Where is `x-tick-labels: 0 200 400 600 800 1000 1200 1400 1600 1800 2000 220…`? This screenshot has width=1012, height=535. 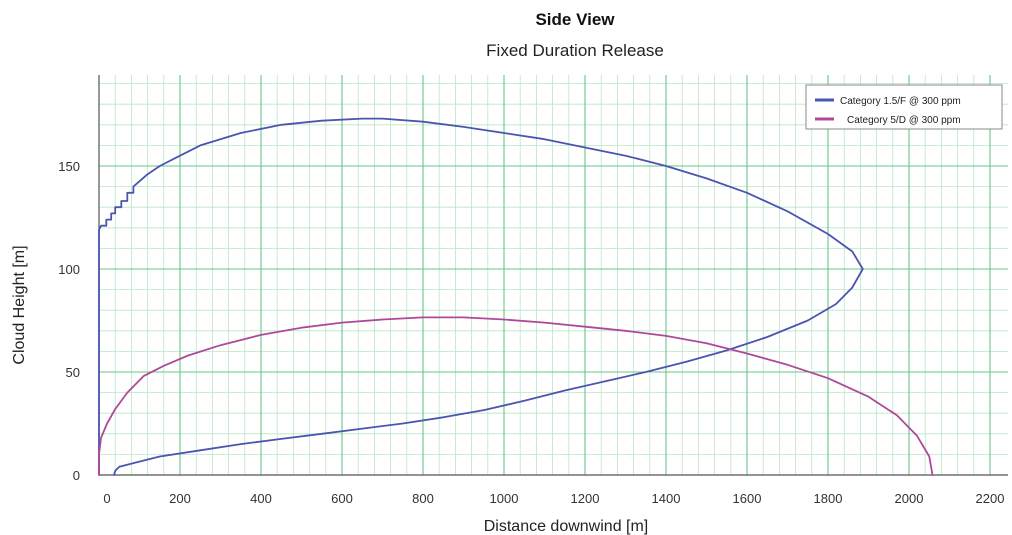 x-tick-labels: 0 200 400 600 800 1000 1200 1400 1600 1800 2000 220… is located at coordinates (553, 498).